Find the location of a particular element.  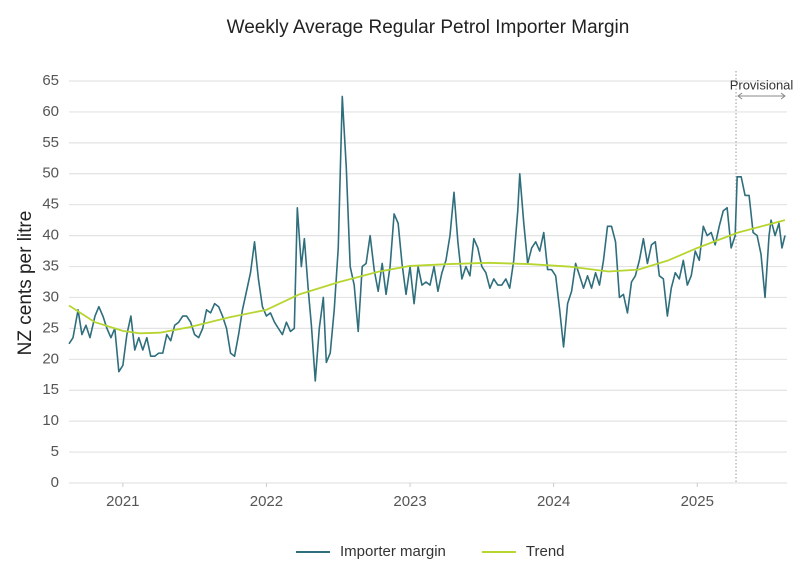

y-tick-label: 50 is located at coordinates (50, 173).